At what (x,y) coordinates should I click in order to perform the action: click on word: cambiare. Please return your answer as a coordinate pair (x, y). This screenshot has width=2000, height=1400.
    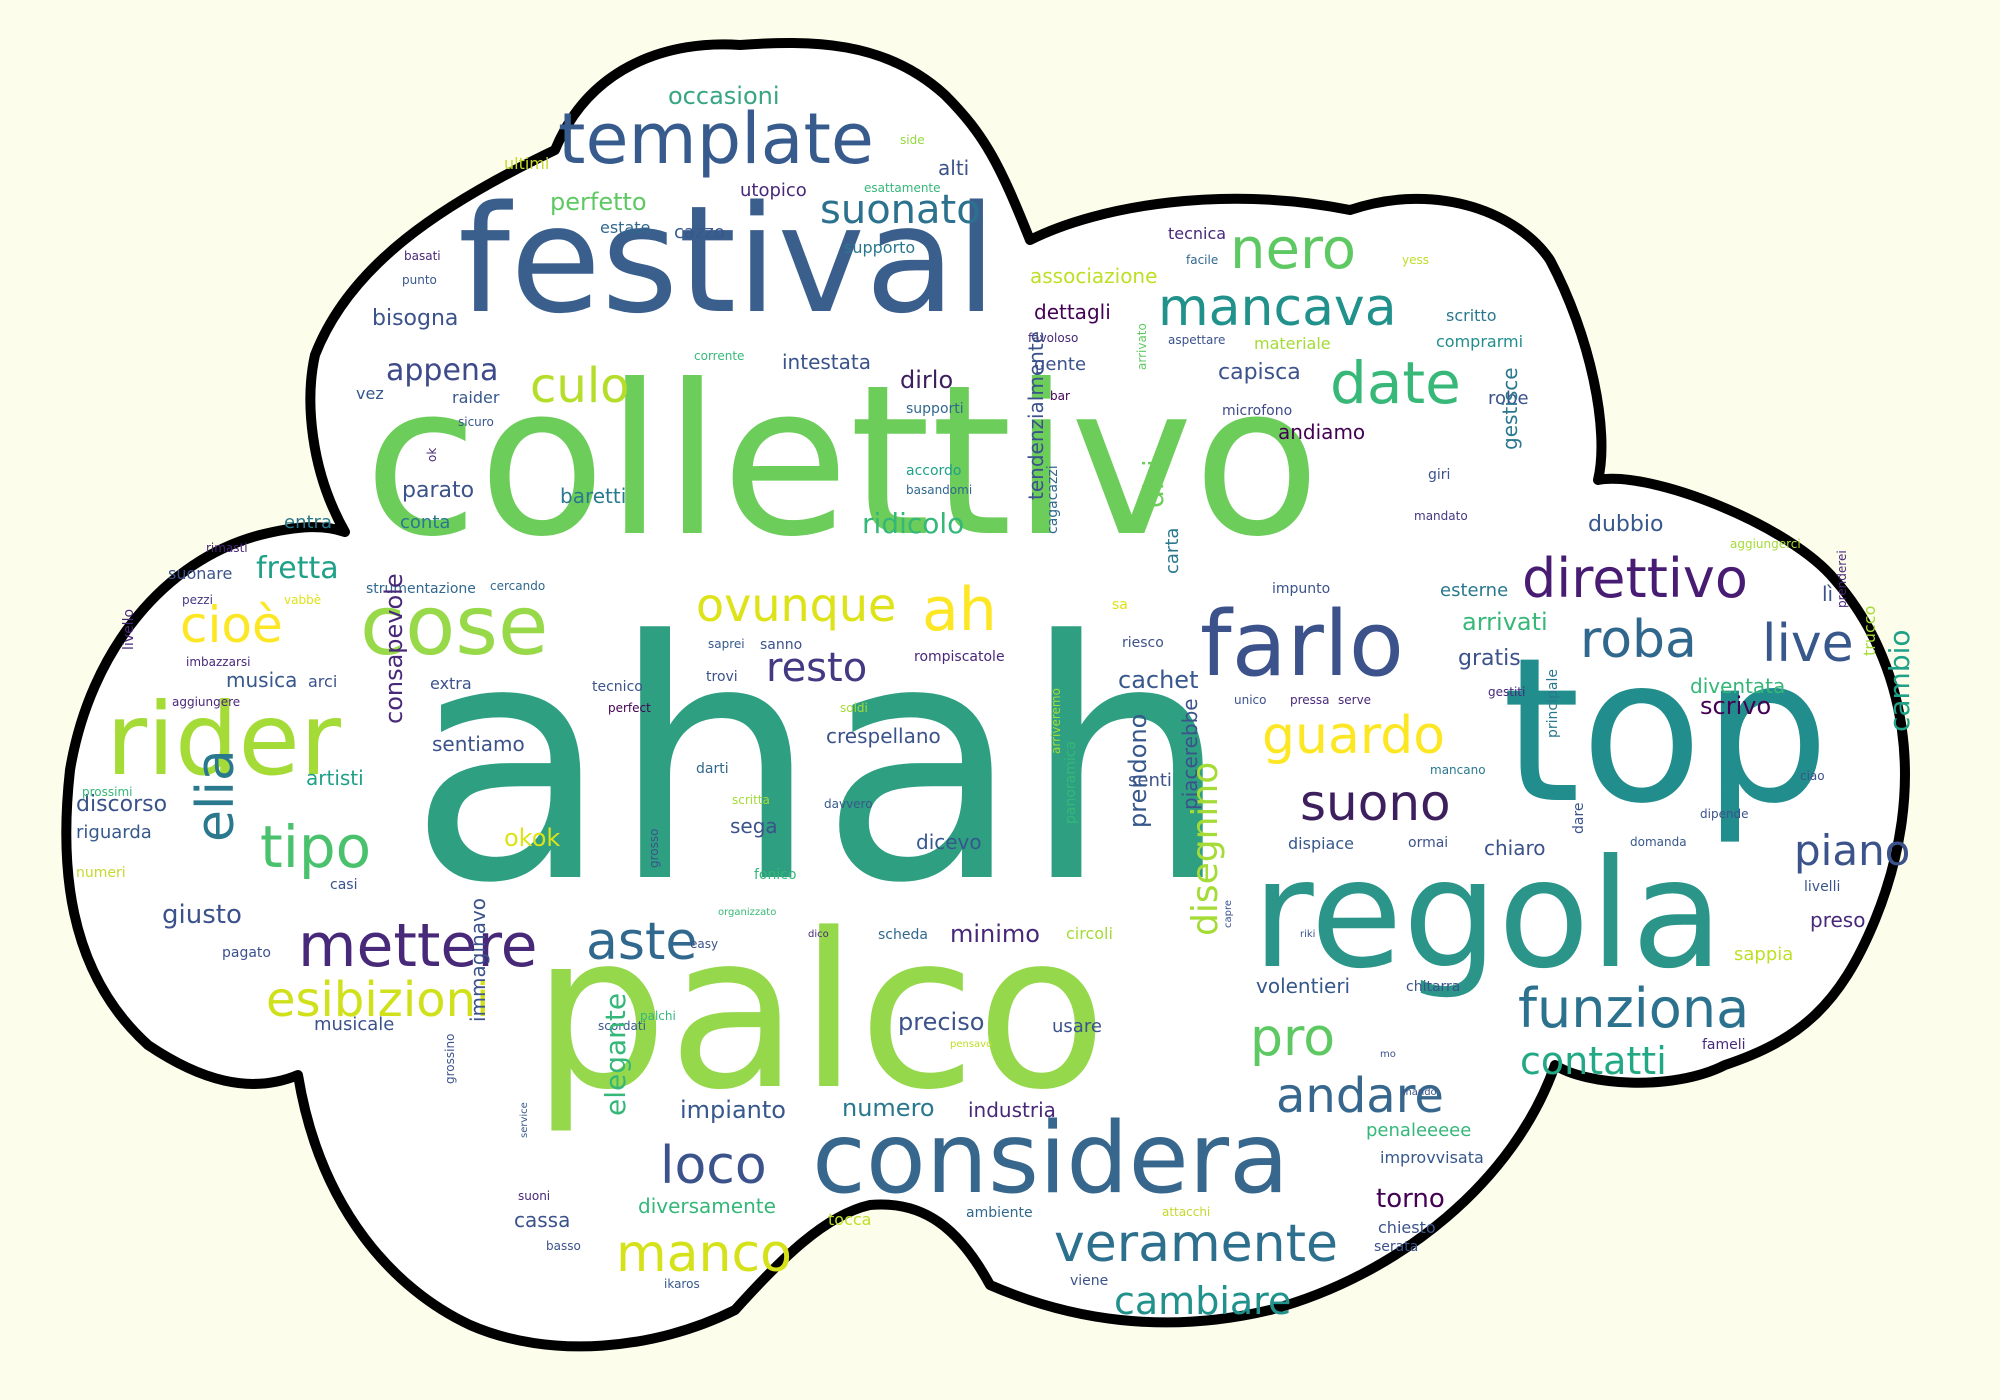
    Looking at the image, I should click on (1203, 1301).